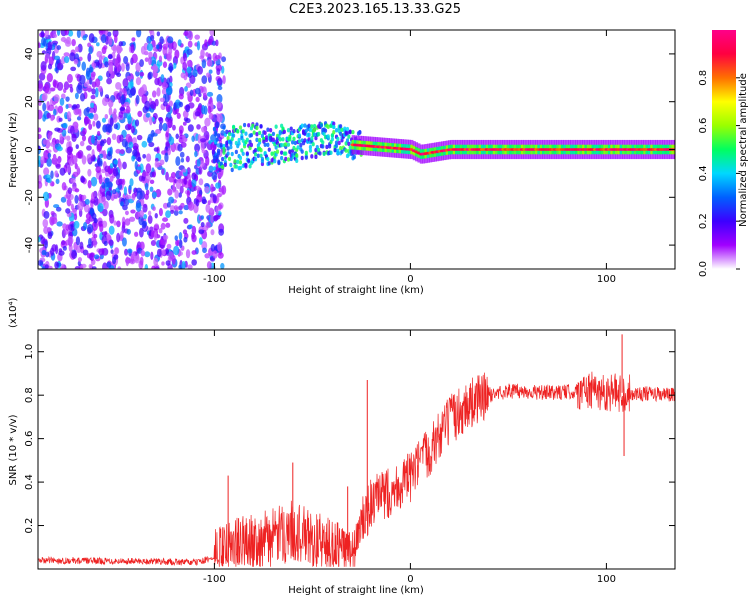  What do you see at coordinates (214, 579) in the screenshot?
I see `snr-xtick-label-0: -100` at bounding box center [214, 579].